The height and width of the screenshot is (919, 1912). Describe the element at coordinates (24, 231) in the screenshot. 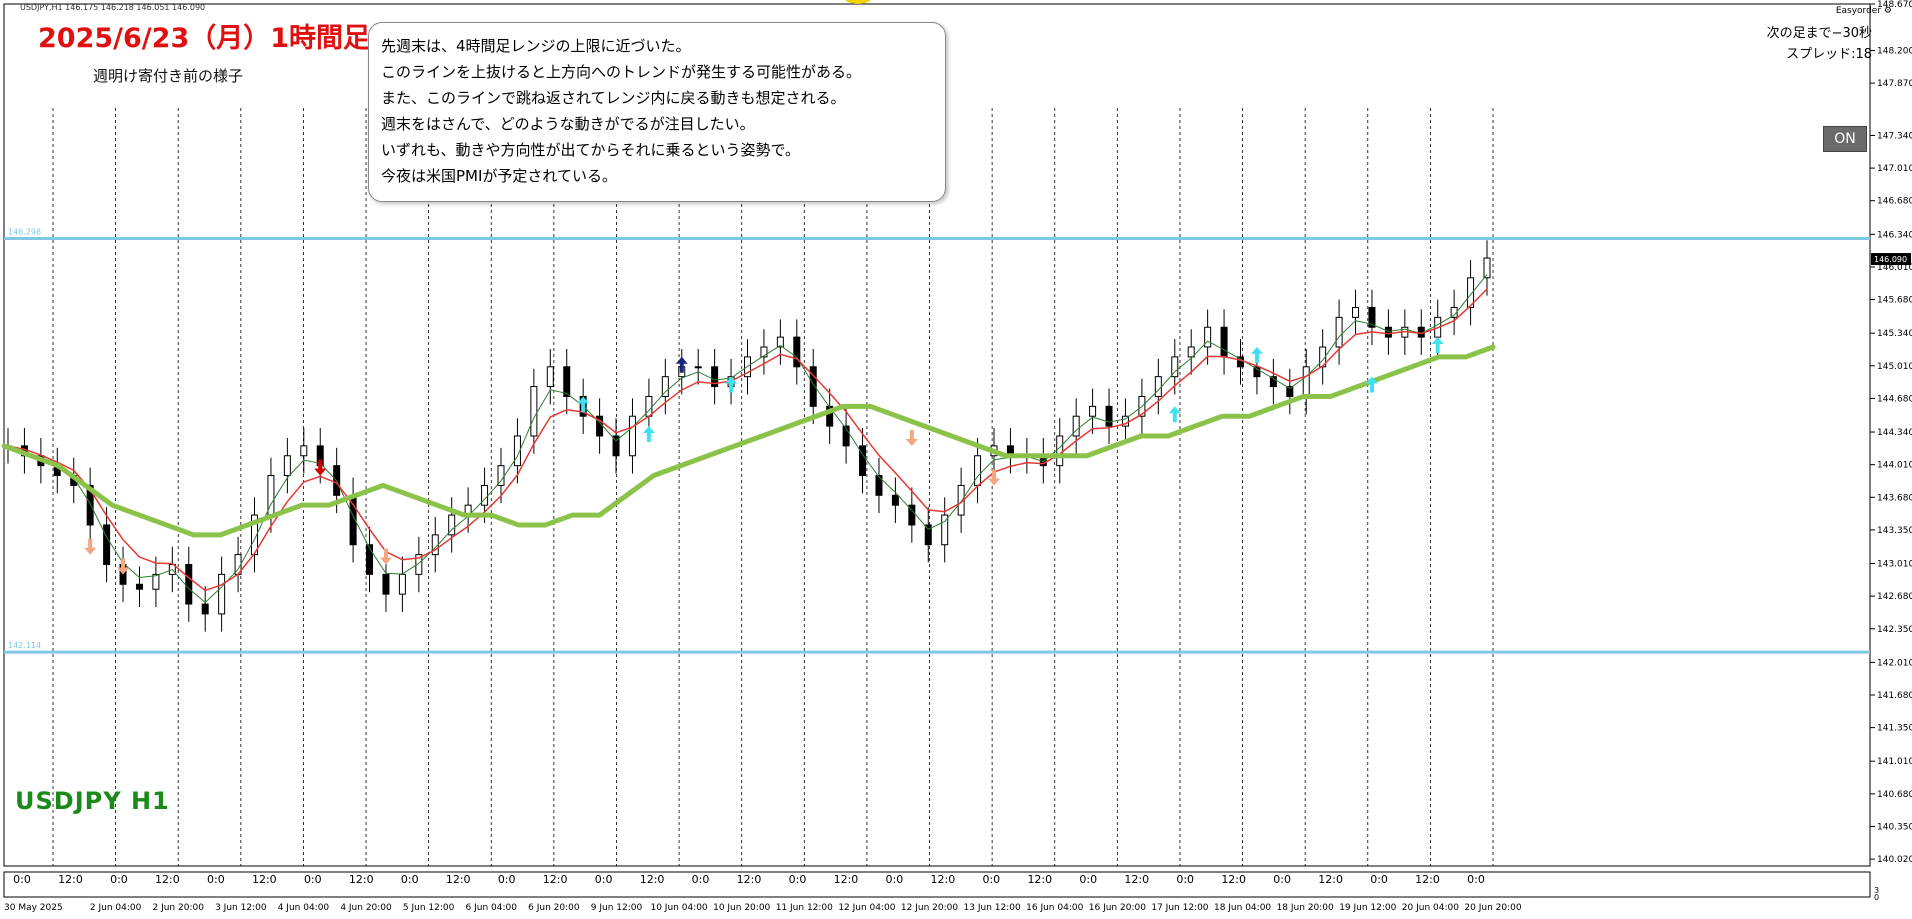

I see `level-line-label: 146.298` at that location.